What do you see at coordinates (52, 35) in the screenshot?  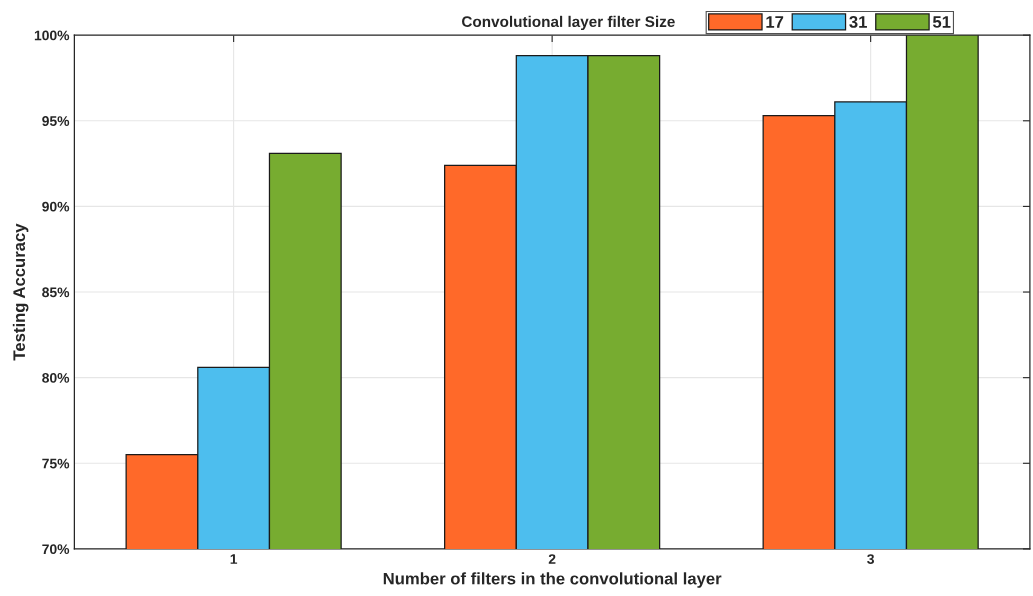 I see `y-tick-label: 100%` at bounding box center [52, 35].